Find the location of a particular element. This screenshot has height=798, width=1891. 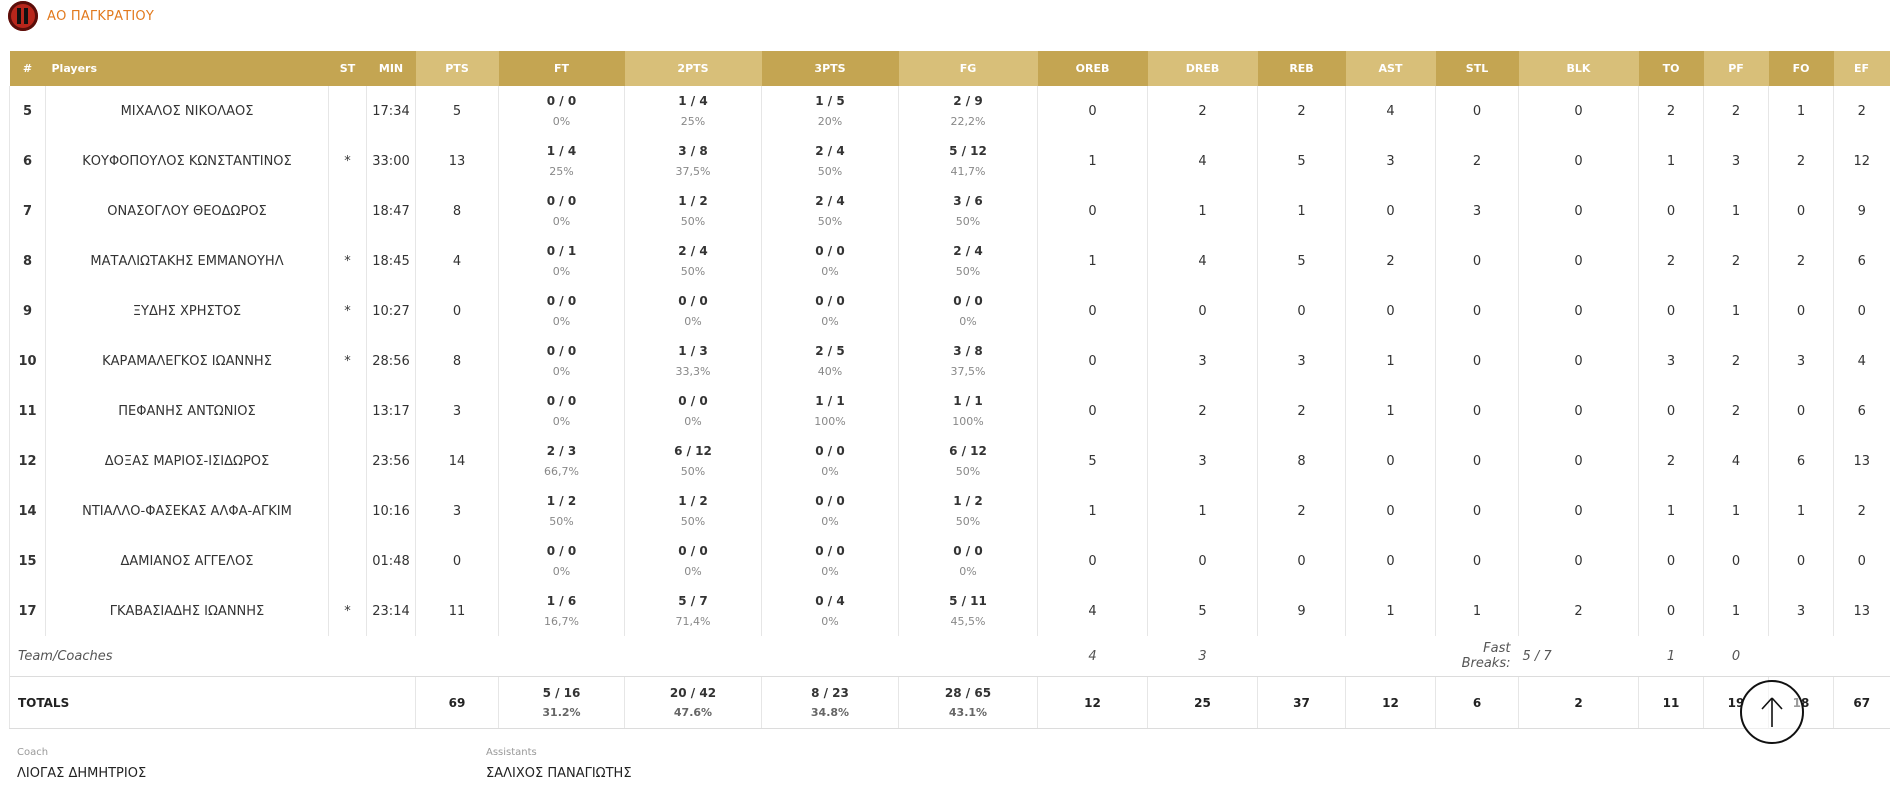

fg-pct: 22,2% is located at coordinates (968, 121).